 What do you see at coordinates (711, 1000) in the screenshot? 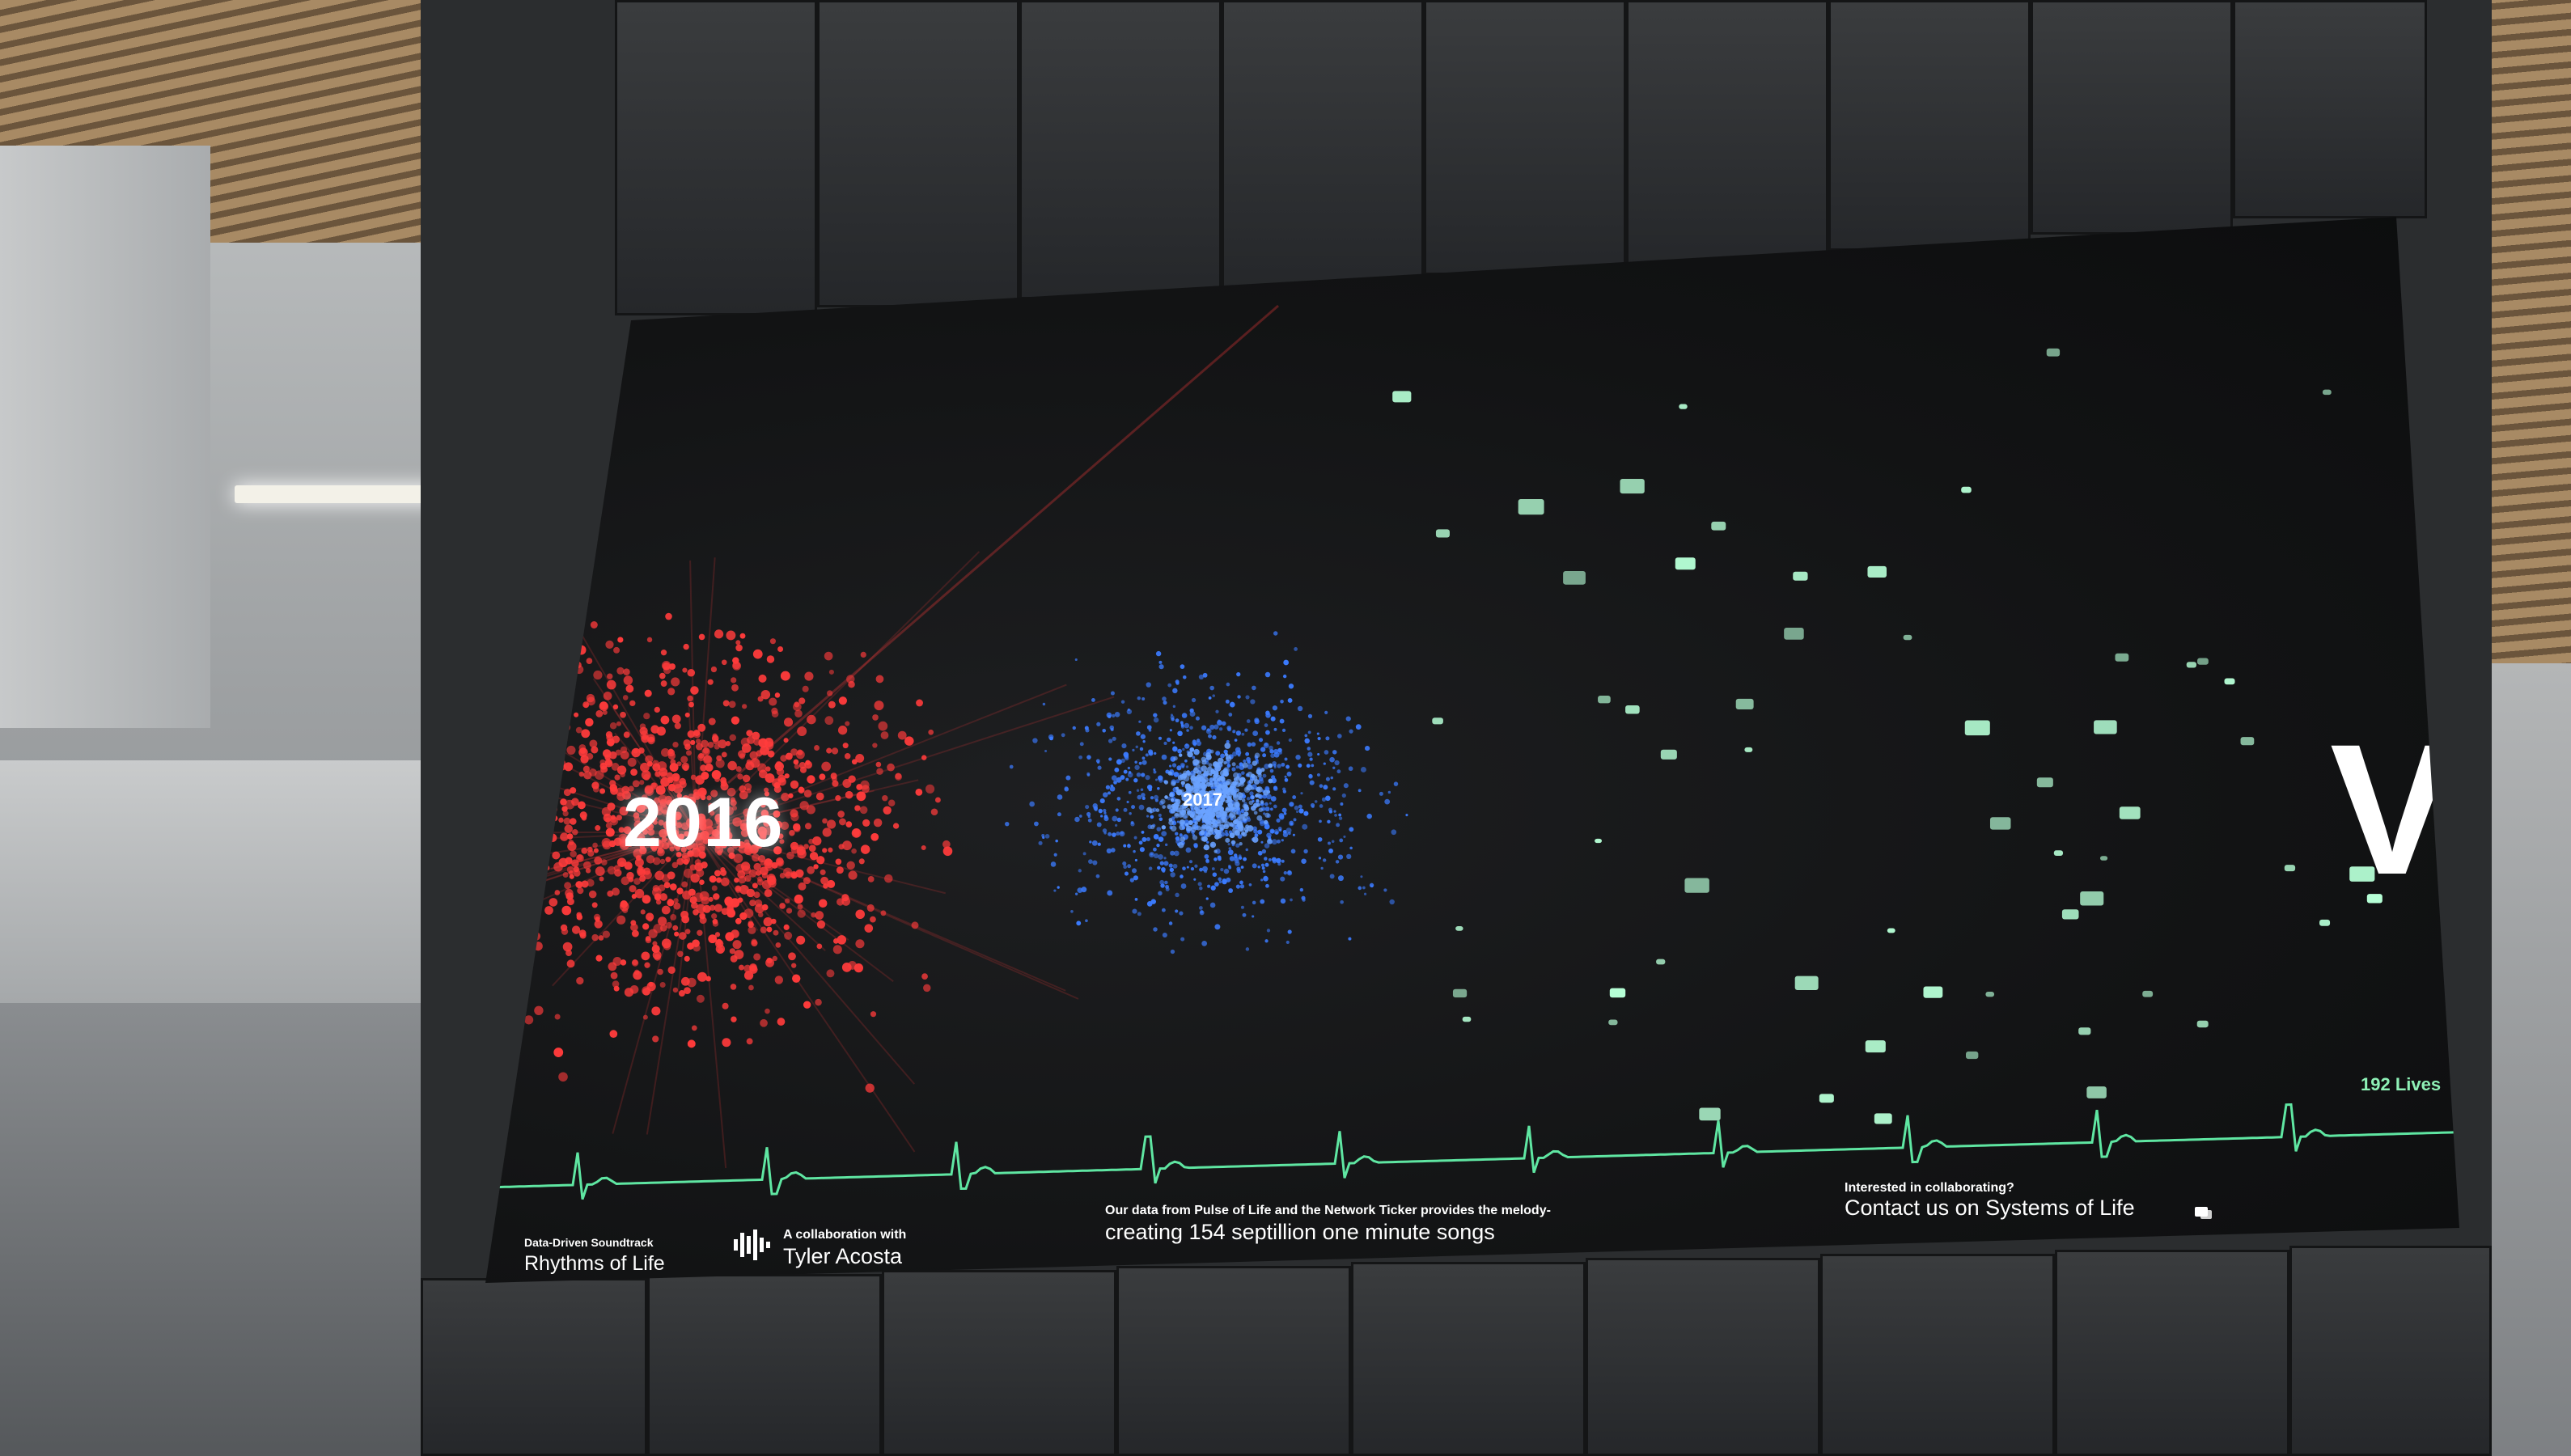
I see `cluster-ray` at bounding box center [711, 1000].